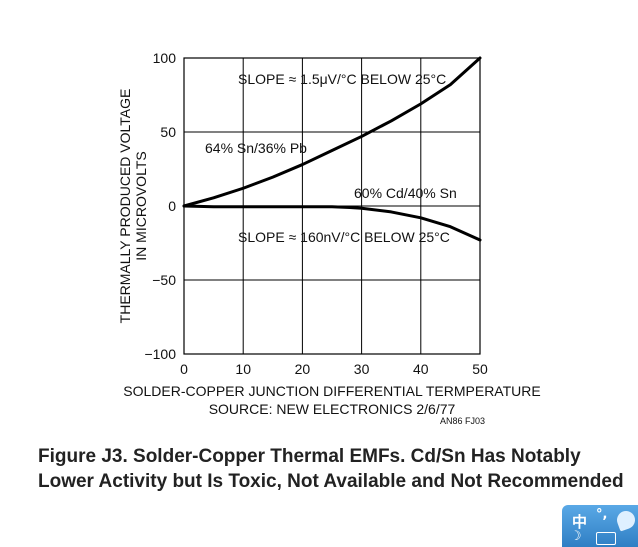 The image size is (638, 547). I want to click on series-line-cd-sn, so click(332, 223).